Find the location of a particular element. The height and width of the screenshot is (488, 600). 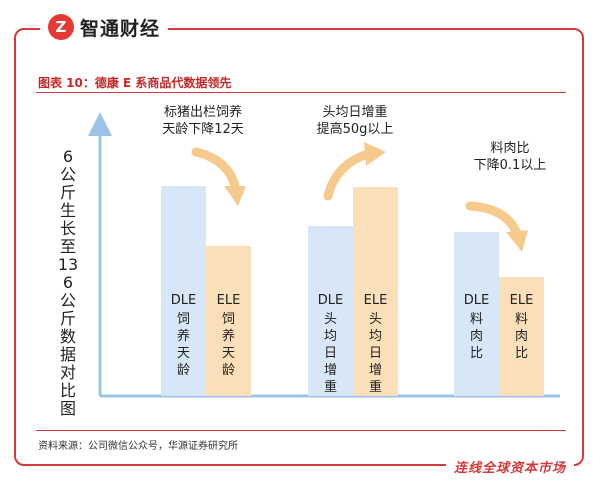

bar-label-ele-2: ELE 头均日增重 is located at coordinates (375, 344).